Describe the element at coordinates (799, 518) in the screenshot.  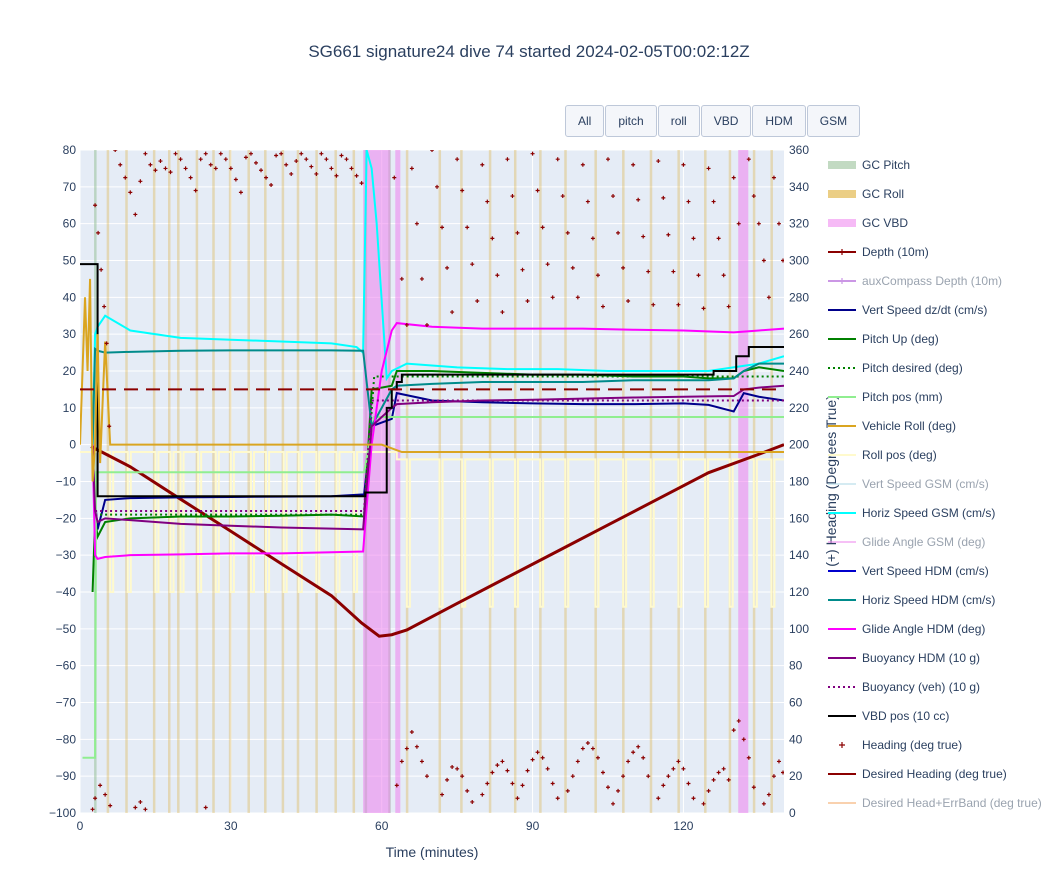
I see `y2-tick-label: 160` at that location.